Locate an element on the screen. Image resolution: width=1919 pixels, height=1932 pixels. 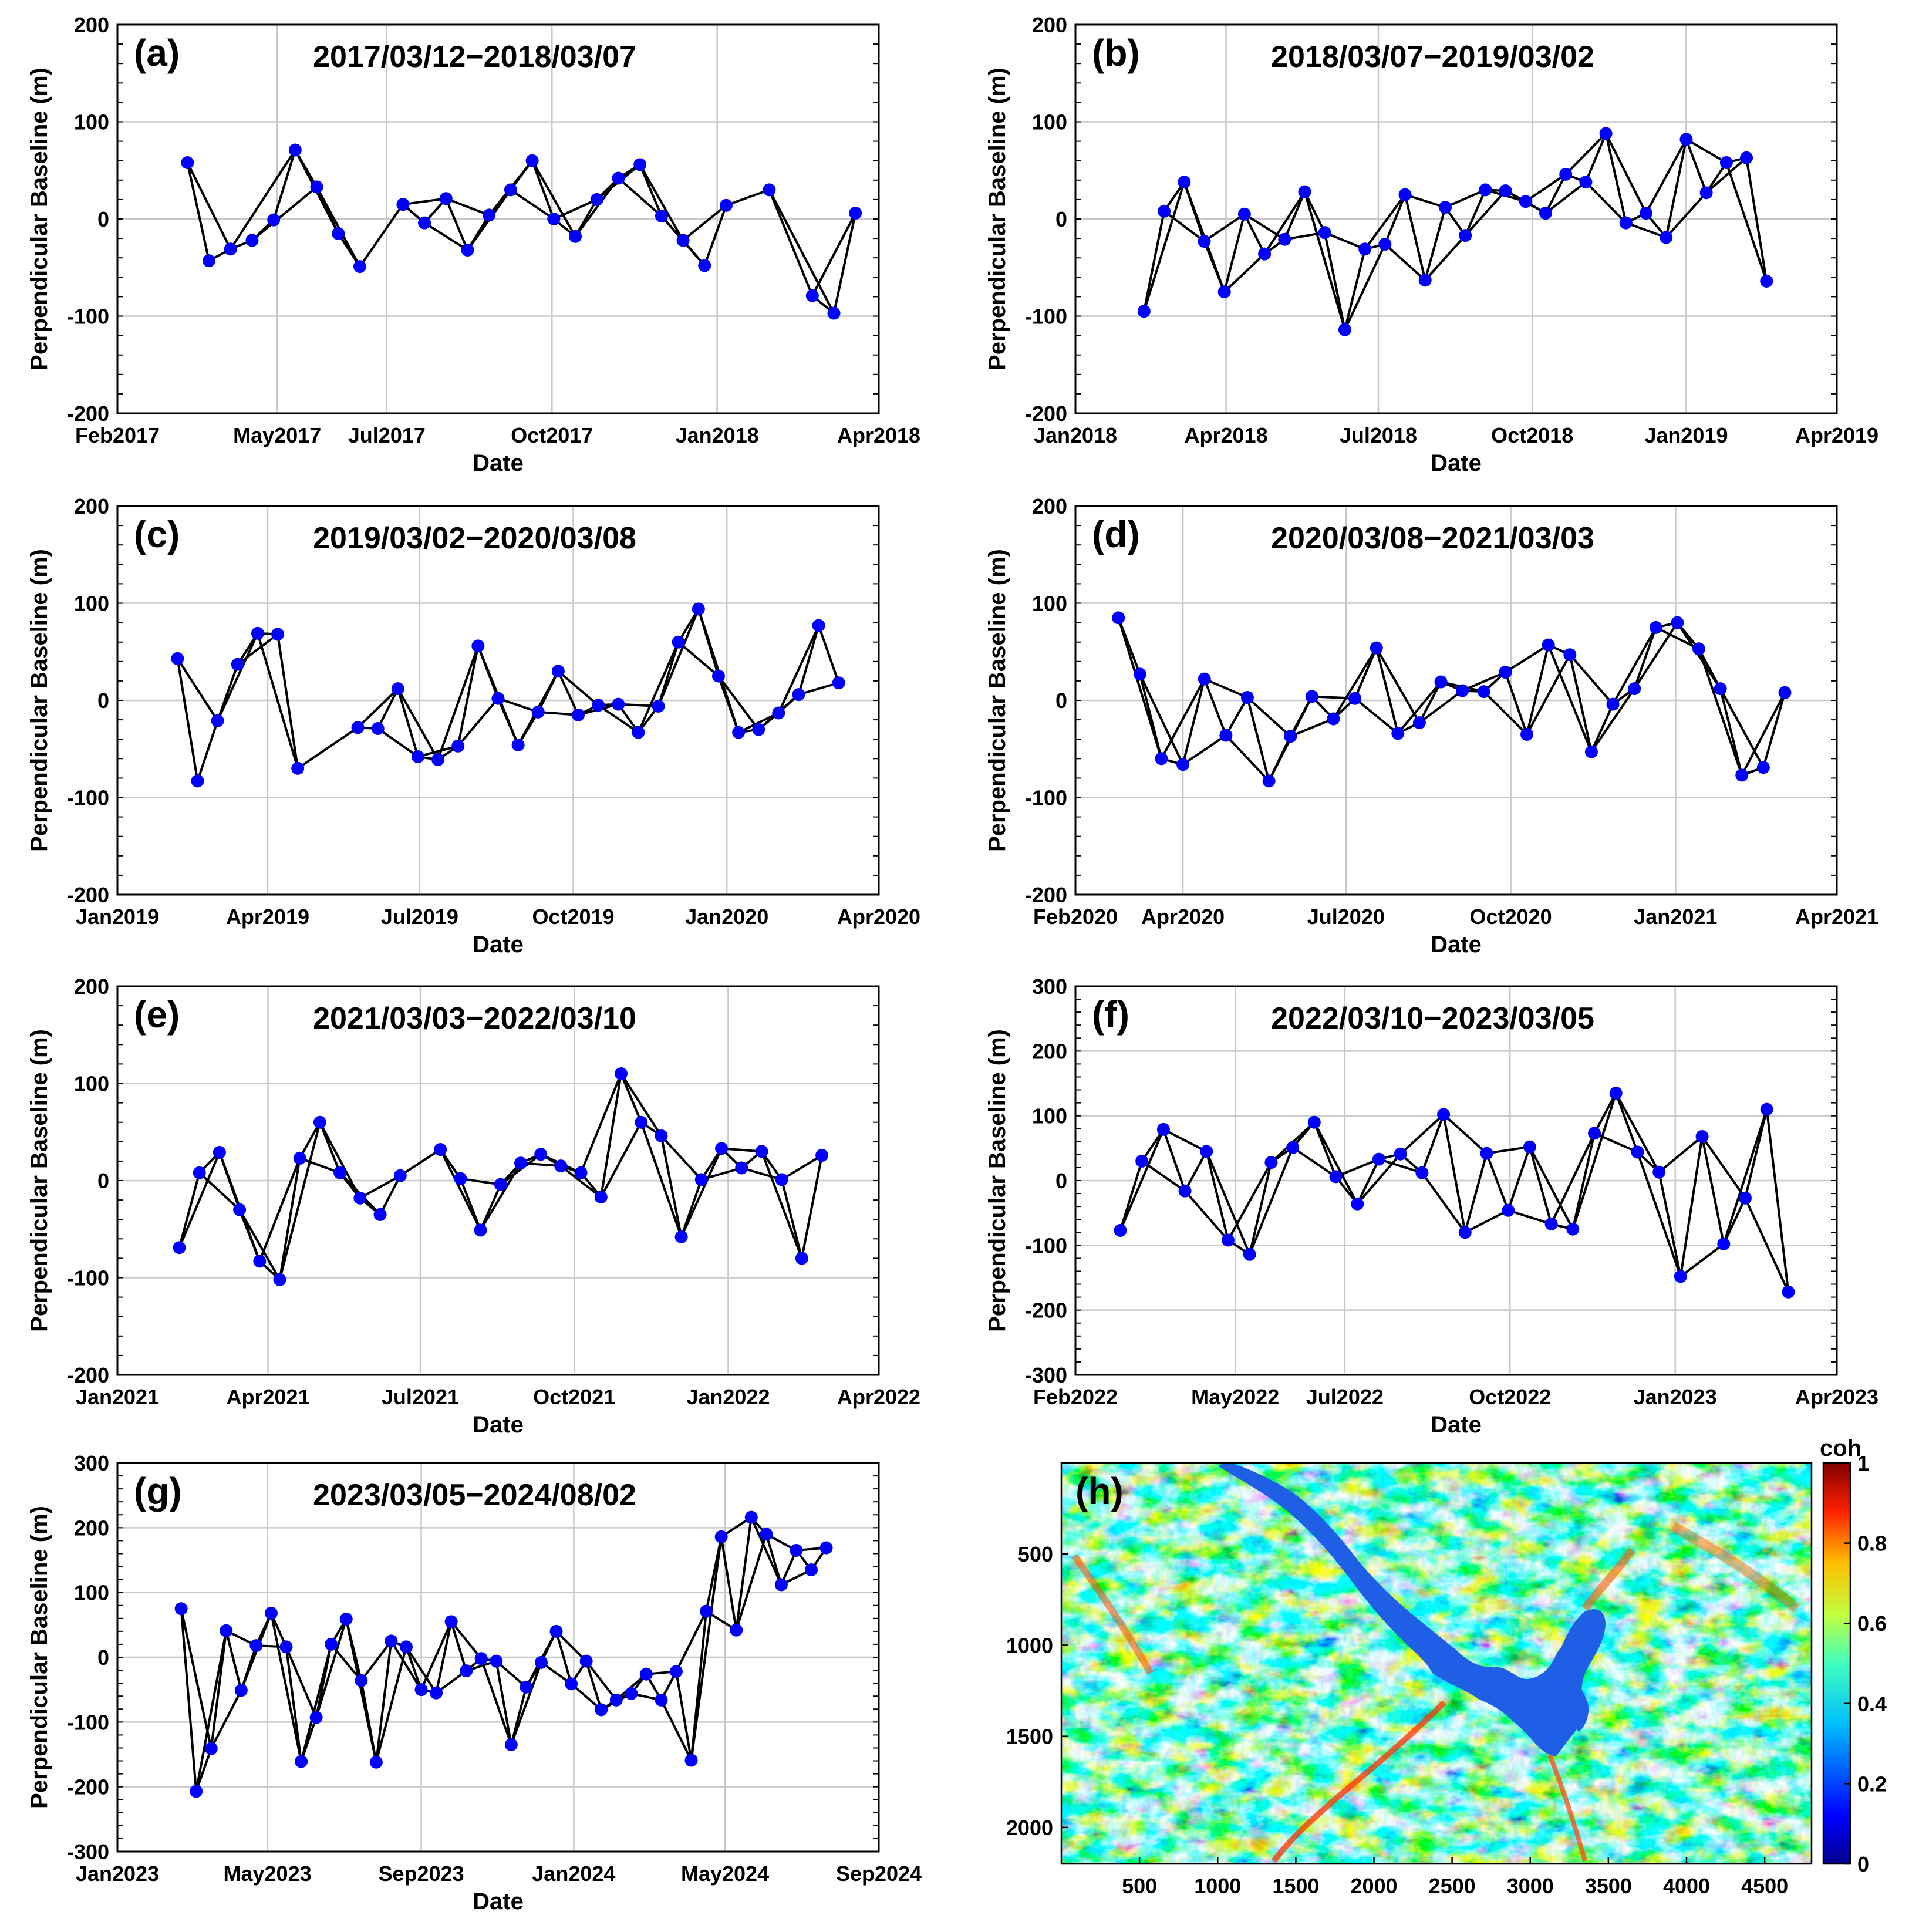
colorbar-tick-label: 0.4 is located at coordinates (1872, 1704).